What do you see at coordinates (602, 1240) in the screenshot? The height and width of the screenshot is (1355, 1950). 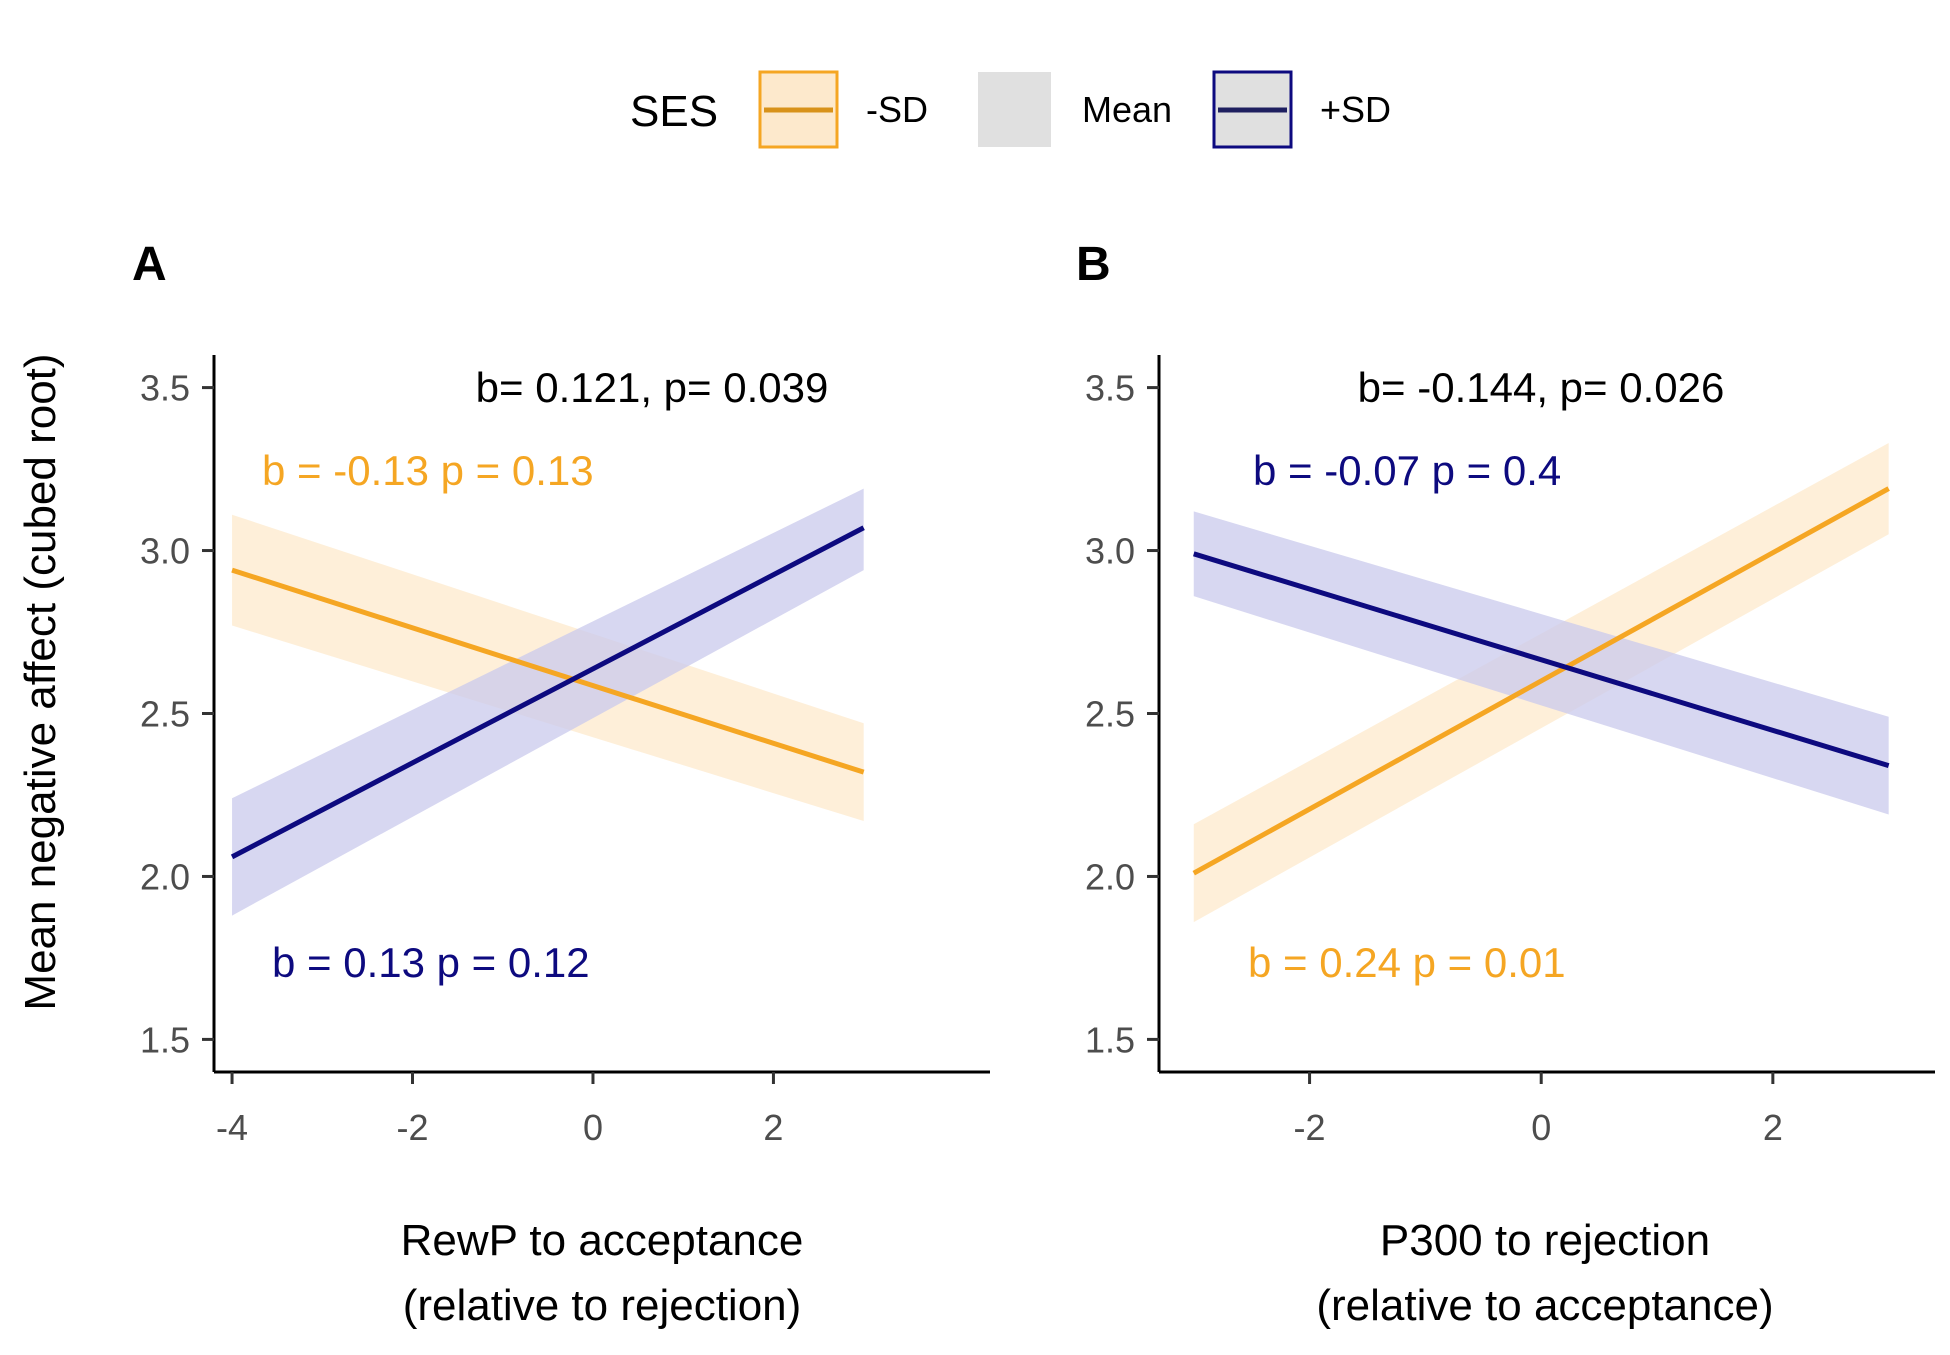 I see `panel-a-x-axis-title-line1: RewP to acceptance` at bounding box center [602, 1240].